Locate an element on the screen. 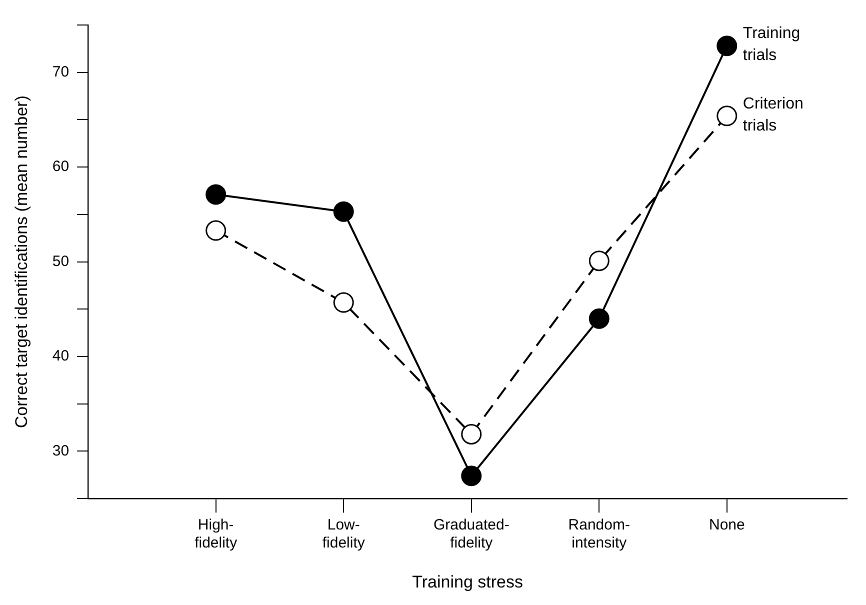  y-tick-label: 40 is located at coordinates (61, 356).